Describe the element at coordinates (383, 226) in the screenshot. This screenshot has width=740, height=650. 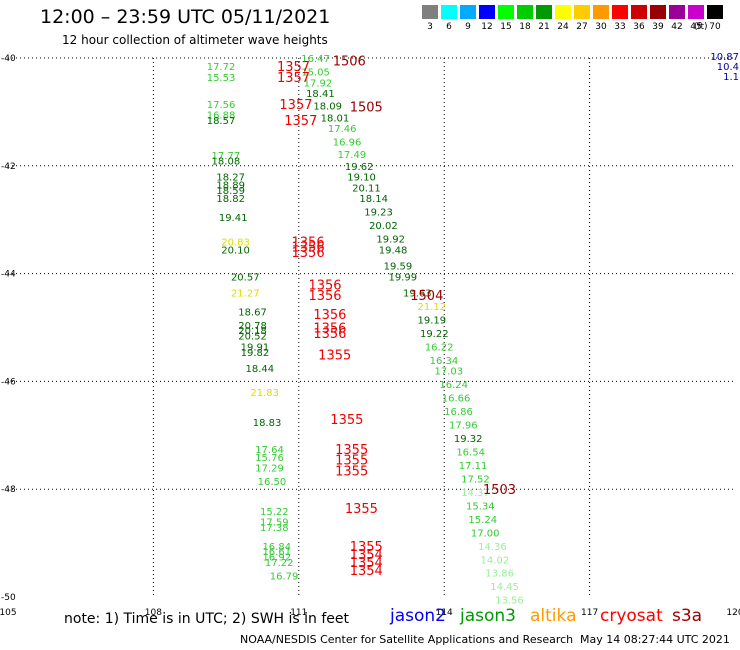
I see `wave-height-label: 20.02` at that location.